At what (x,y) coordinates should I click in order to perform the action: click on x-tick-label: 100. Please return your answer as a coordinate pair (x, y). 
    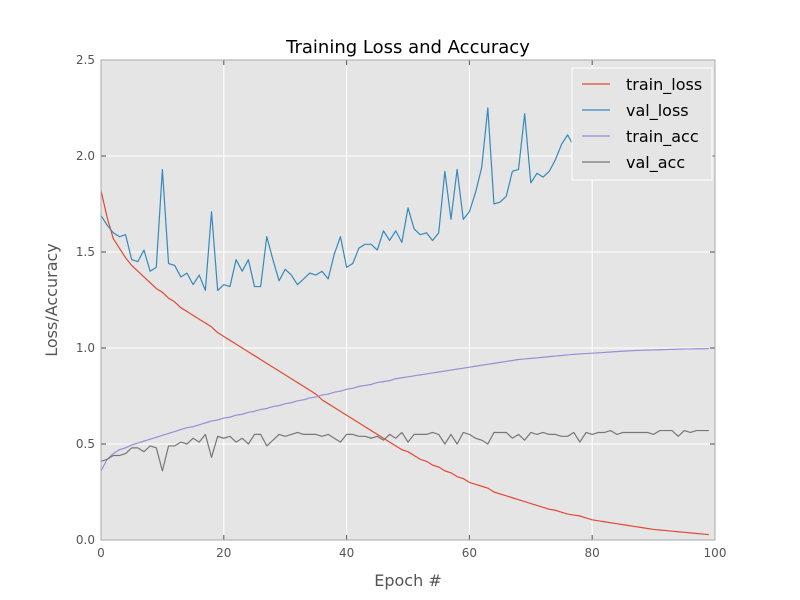
    Looking at the image, I should click on (715, 553).